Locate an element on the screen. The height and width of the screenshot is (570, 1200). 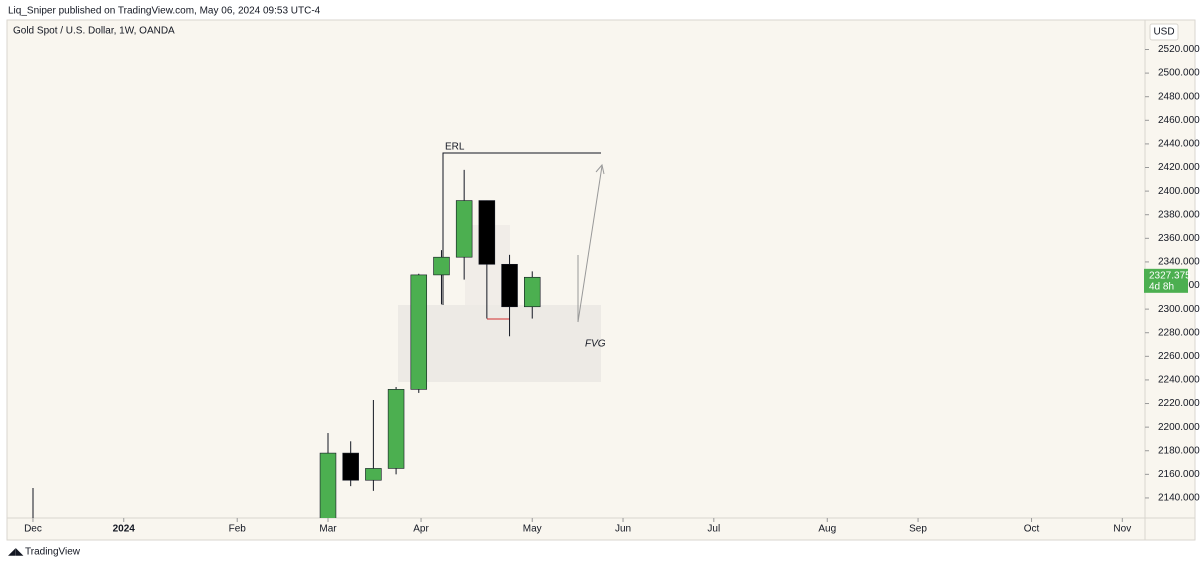
y-tick-label: 2300.000 is located at coordinates (1179, 309).